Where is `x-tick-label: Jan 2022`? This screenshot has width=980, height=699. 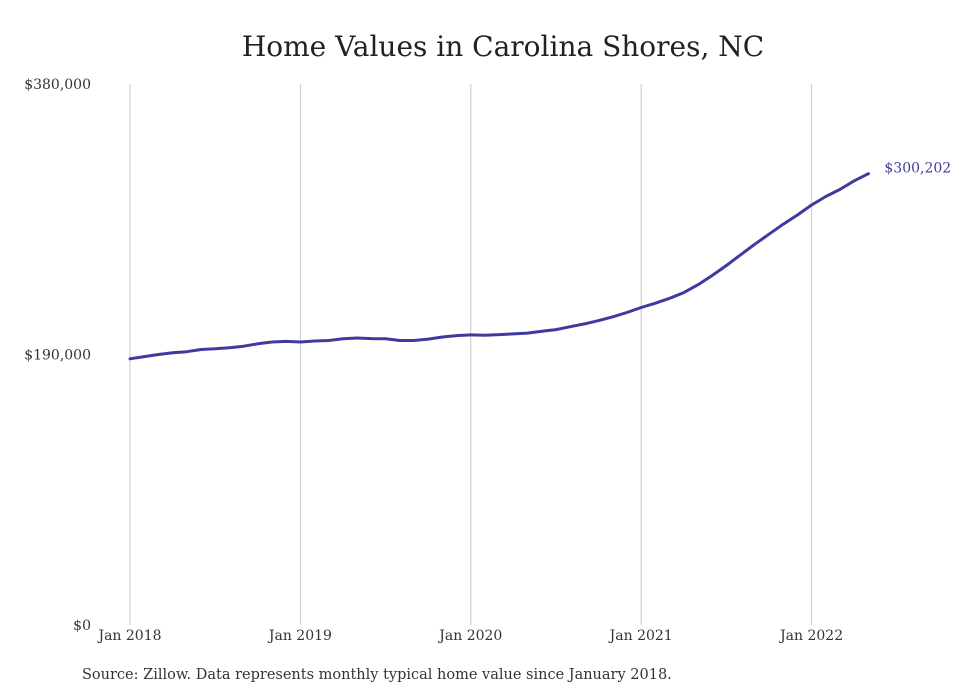 x-tick-label: Jan 2022 is located at coordinates (810, 636).